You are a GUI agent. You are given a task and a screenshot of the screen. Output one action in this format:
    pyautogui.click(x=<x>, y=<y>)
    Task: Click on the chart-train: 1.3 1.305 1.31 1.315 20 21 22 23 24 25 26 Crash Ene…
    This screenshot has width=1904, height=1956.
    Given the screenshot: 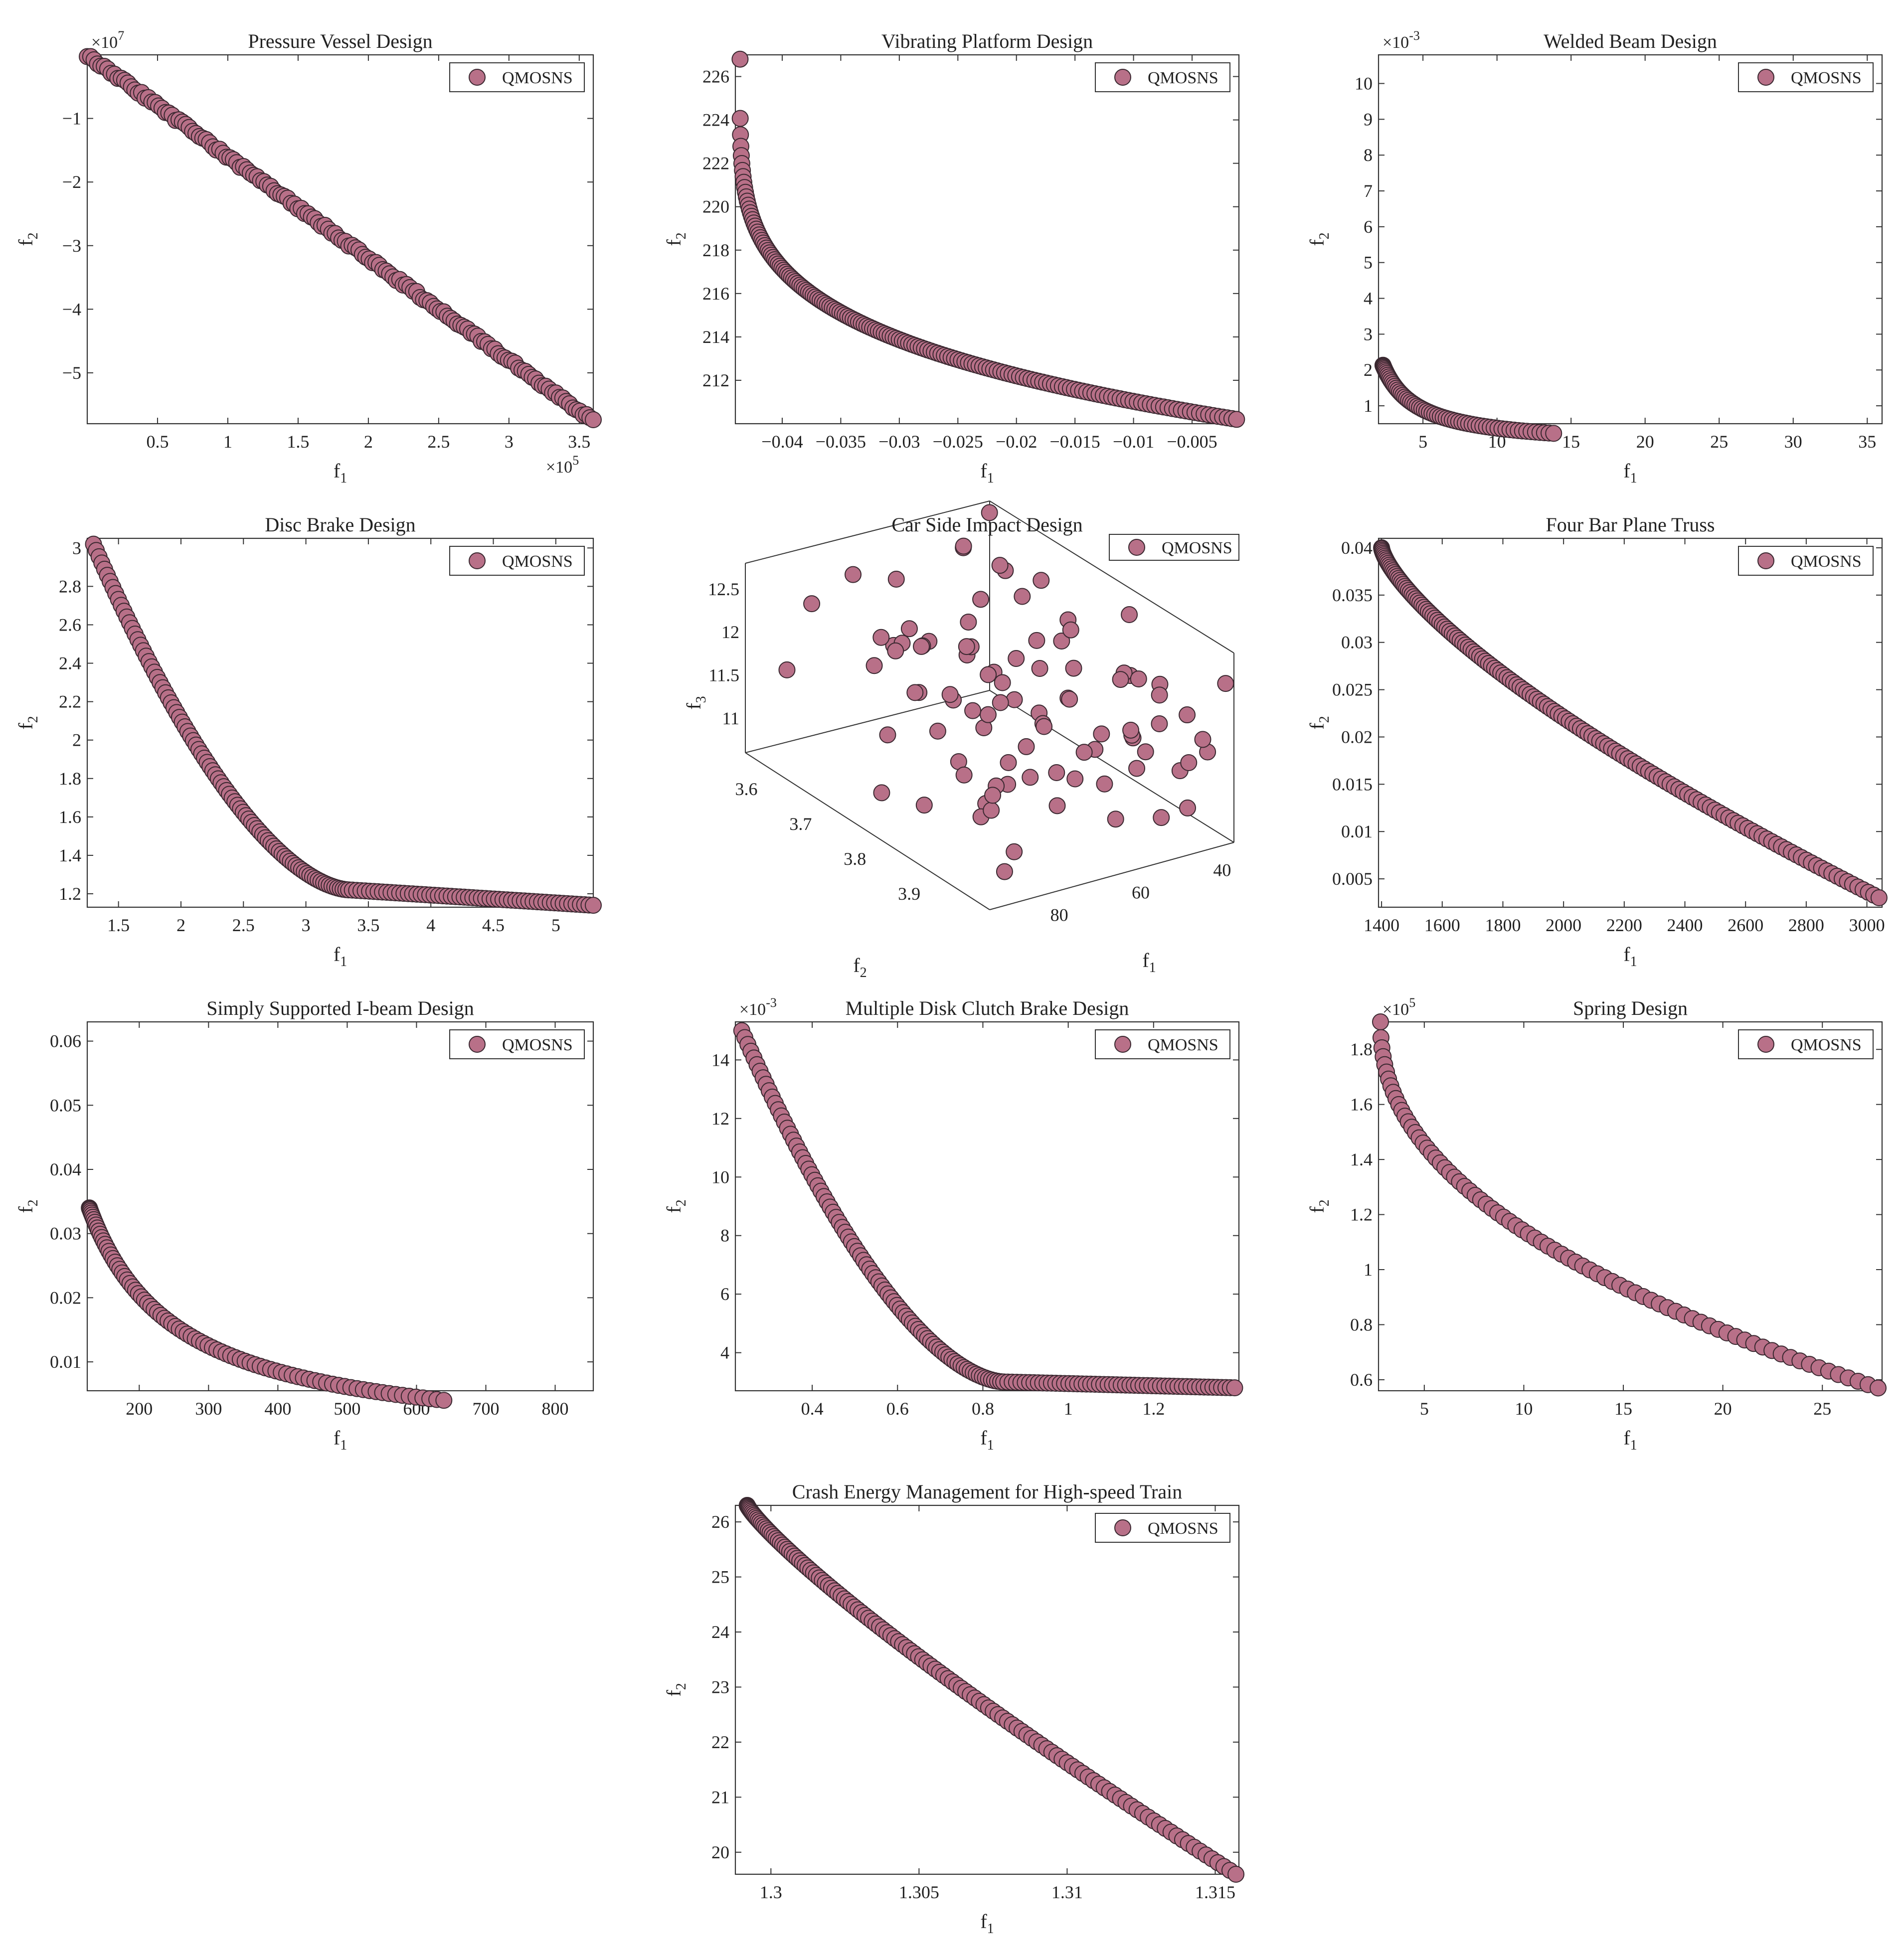 What is the action you would take?
    pyautogui.click(x=954, y=1708)
    